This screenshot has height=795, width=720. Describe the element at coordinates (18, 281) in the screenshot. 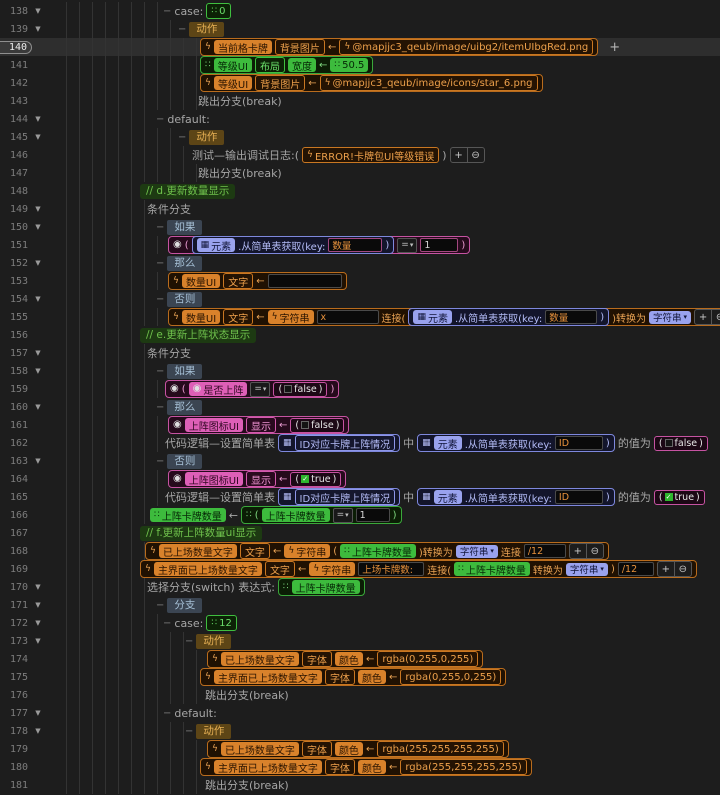

I see `line-number: 153` at that location.